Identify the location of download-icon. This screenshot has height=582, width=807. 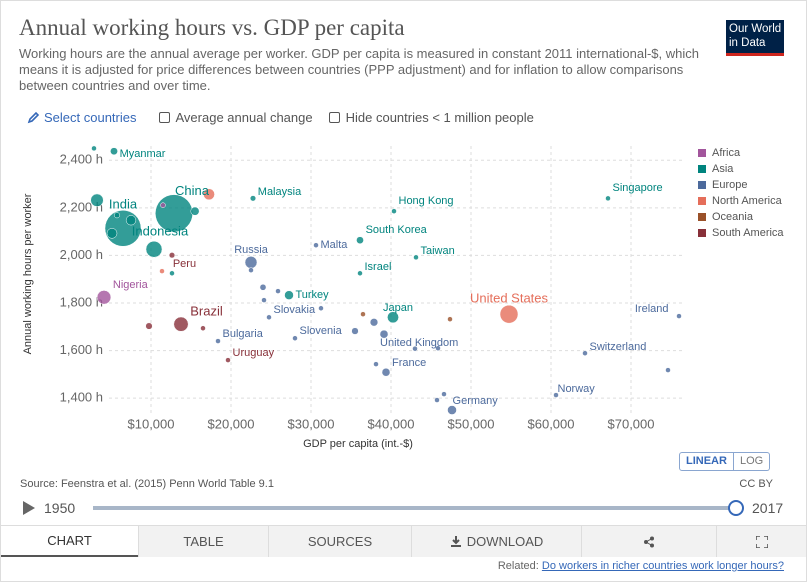
(455, 541).